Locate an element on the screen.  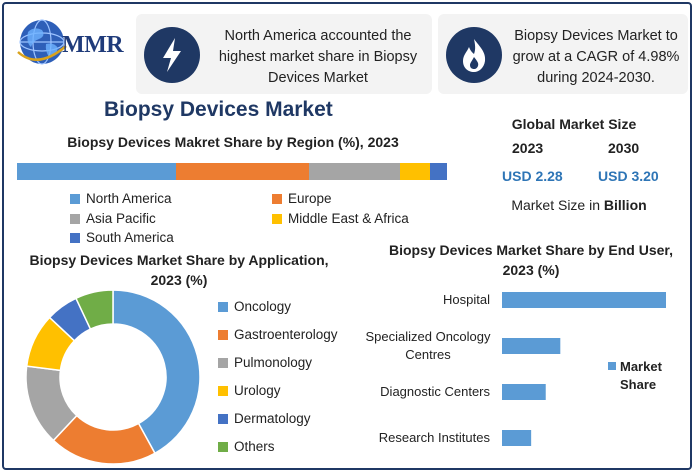
legend-label: North America is located at coordinates (129, 198).